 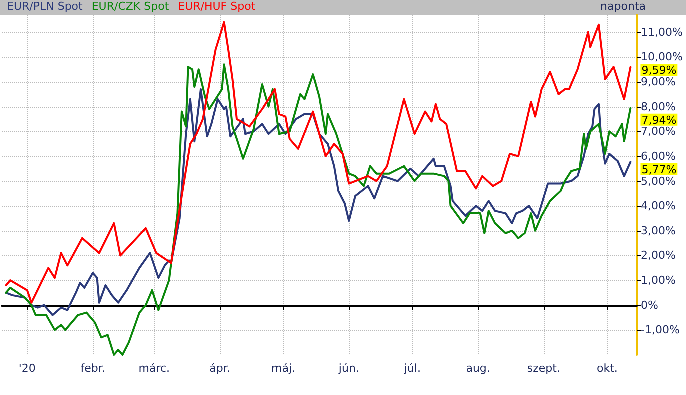 I want to click on y-tick-label: 5,00%, so click(x=658, y=181).